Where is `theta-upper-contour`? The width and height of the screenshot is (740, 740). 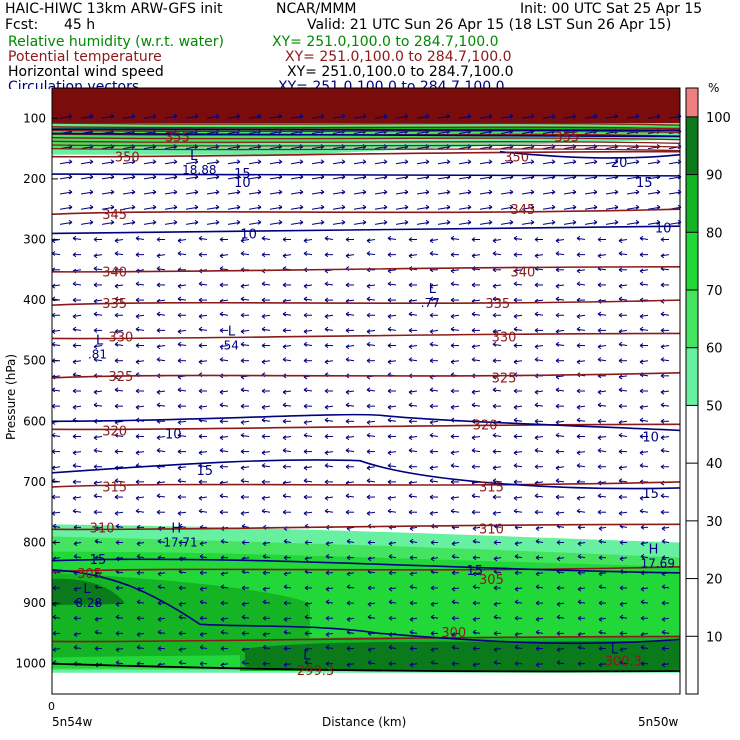 theta-upper-contour is located at coordinates (366, 149).